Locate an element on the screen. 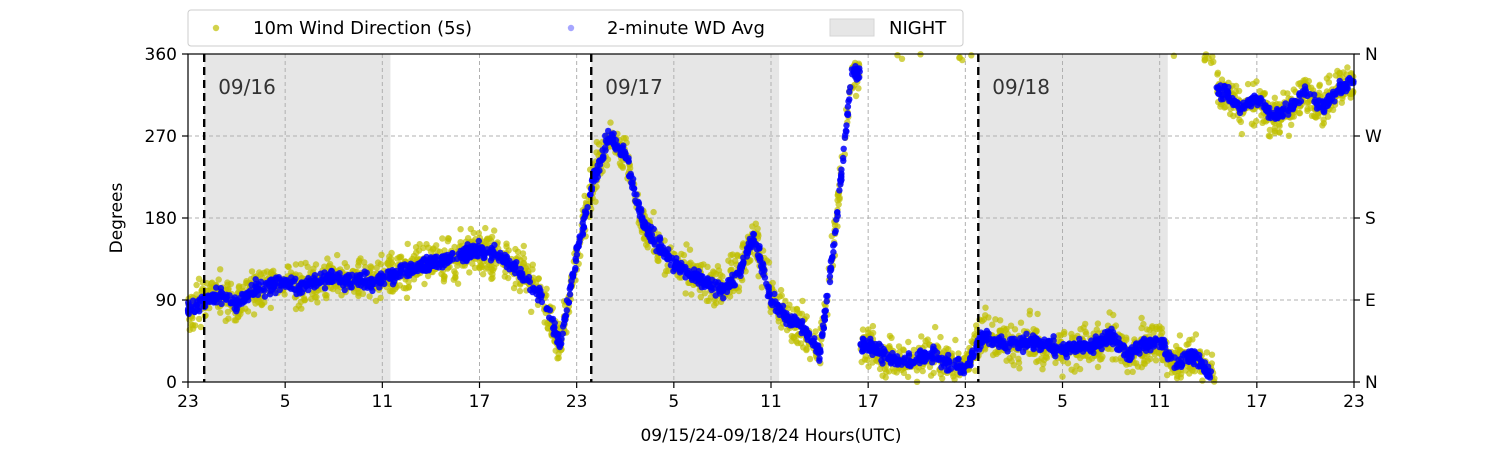 This screenshot has height=450, width=1500. x-tick-label: 5 is located at coordinates (673, 402).